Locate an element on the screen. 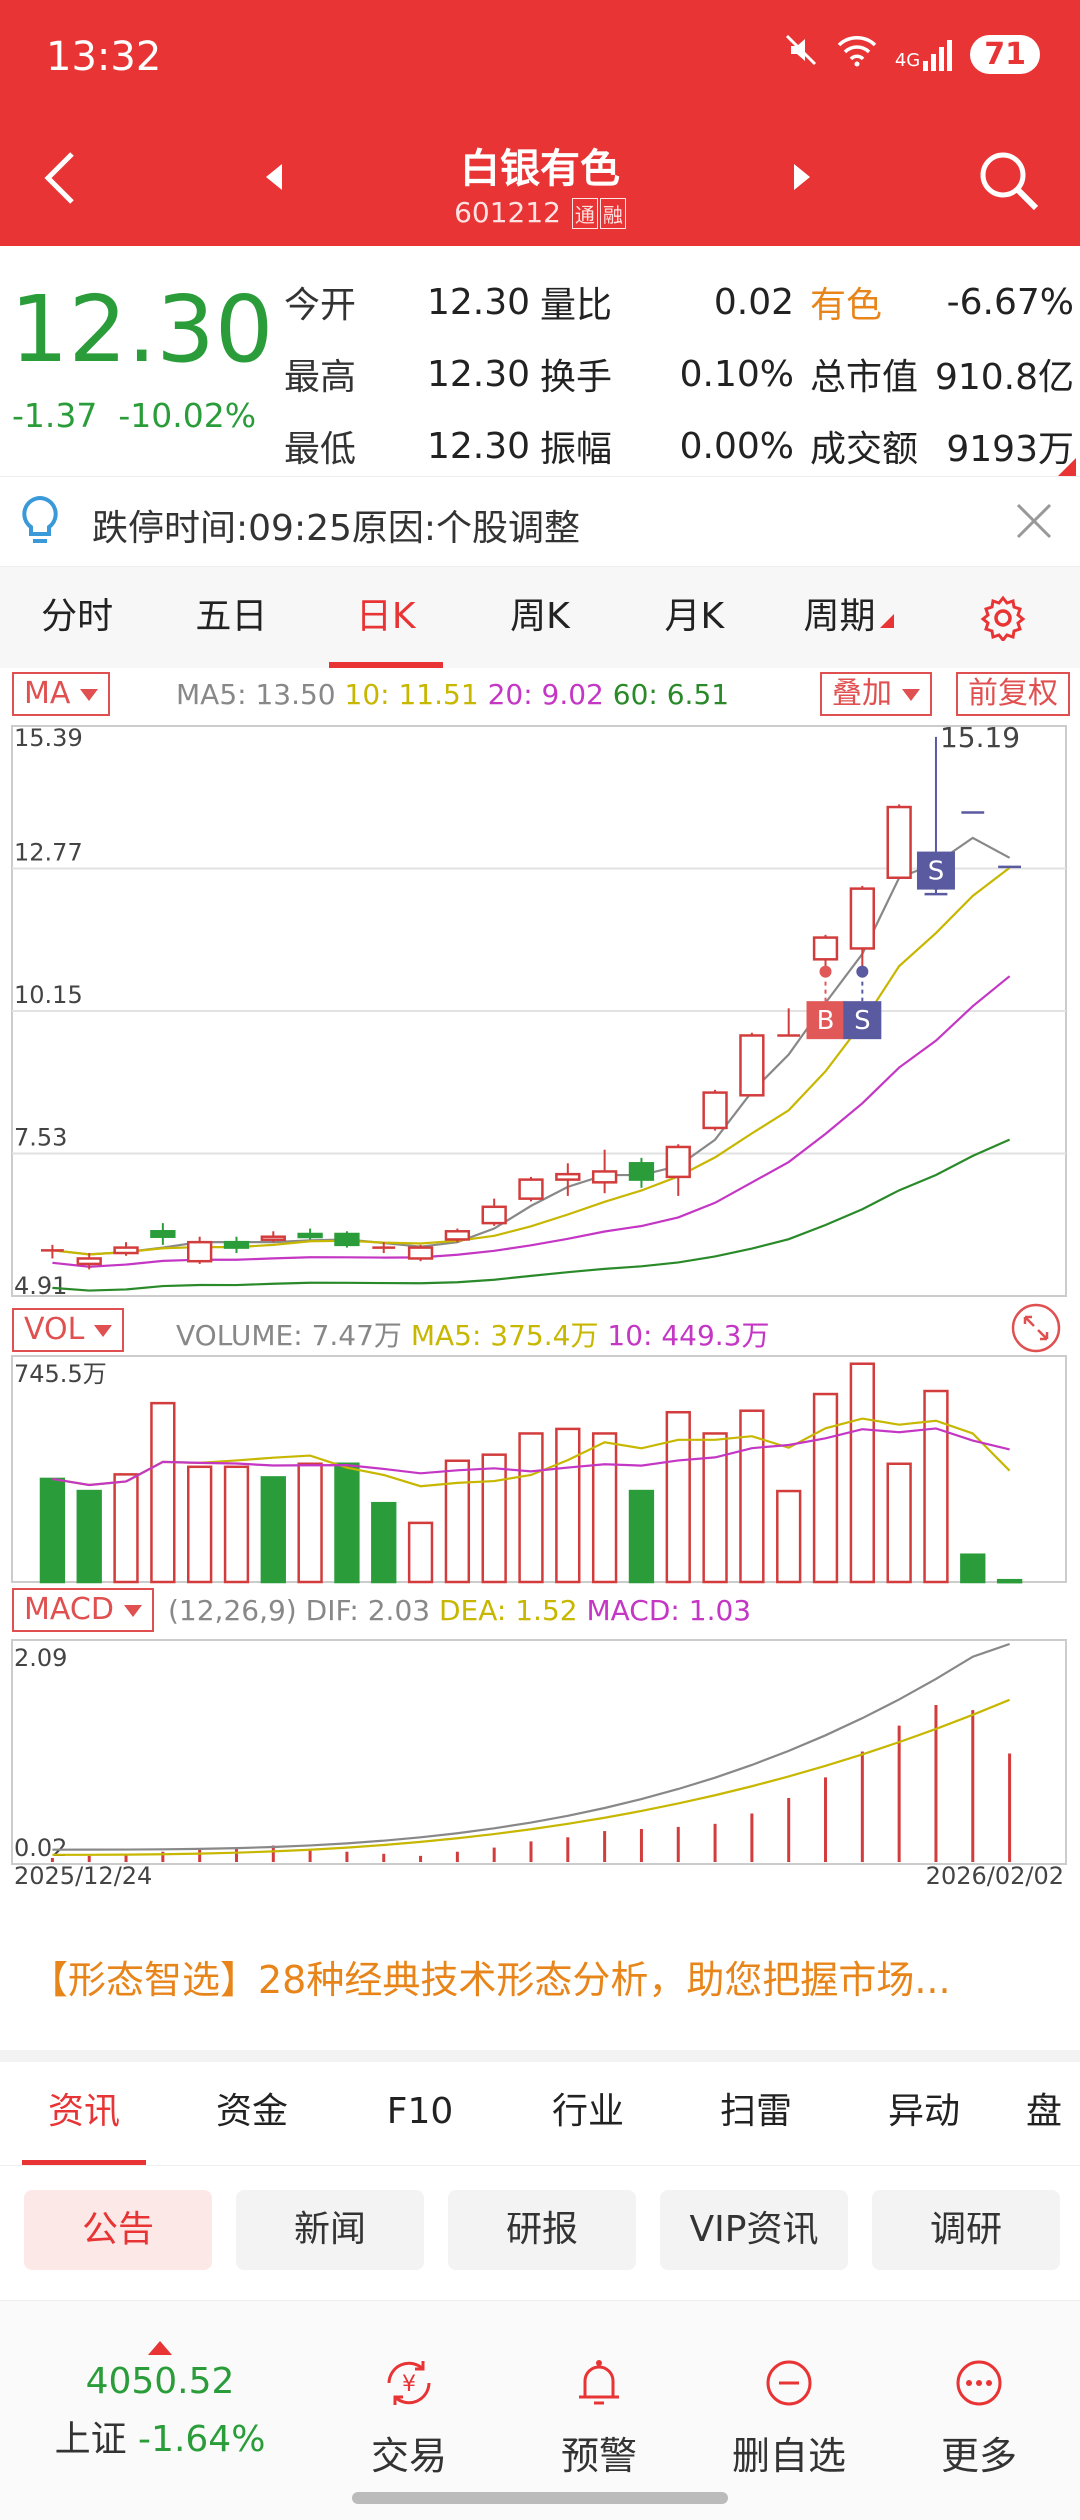 The image size is (1080, 2520). search-icon is located at coordinates (1008, 180).